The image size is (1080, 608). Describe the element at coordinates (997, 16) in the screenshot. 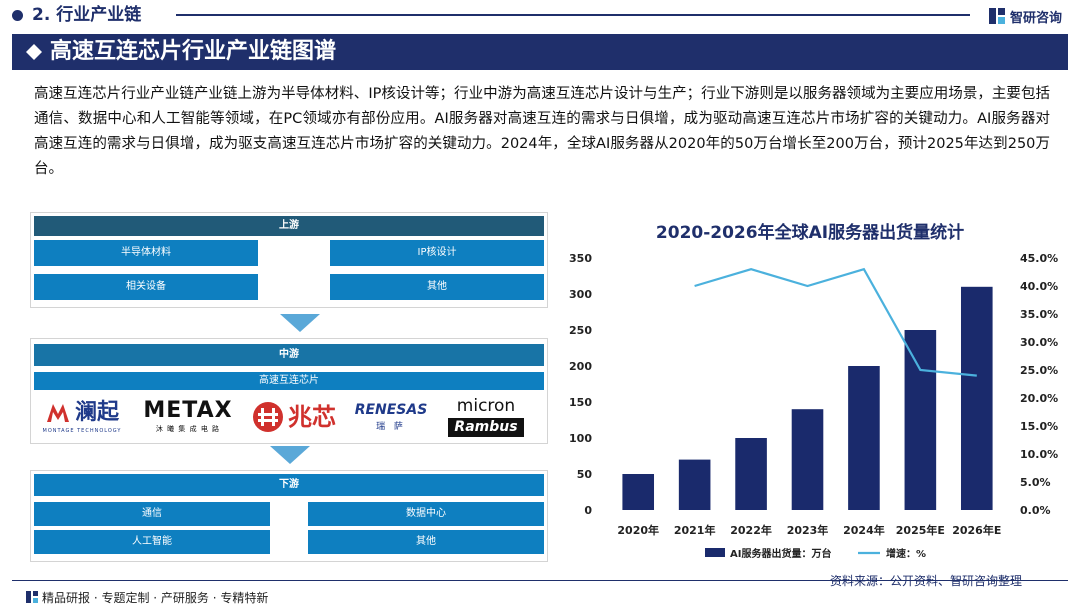

I see `brand-logo-icon` at that location.